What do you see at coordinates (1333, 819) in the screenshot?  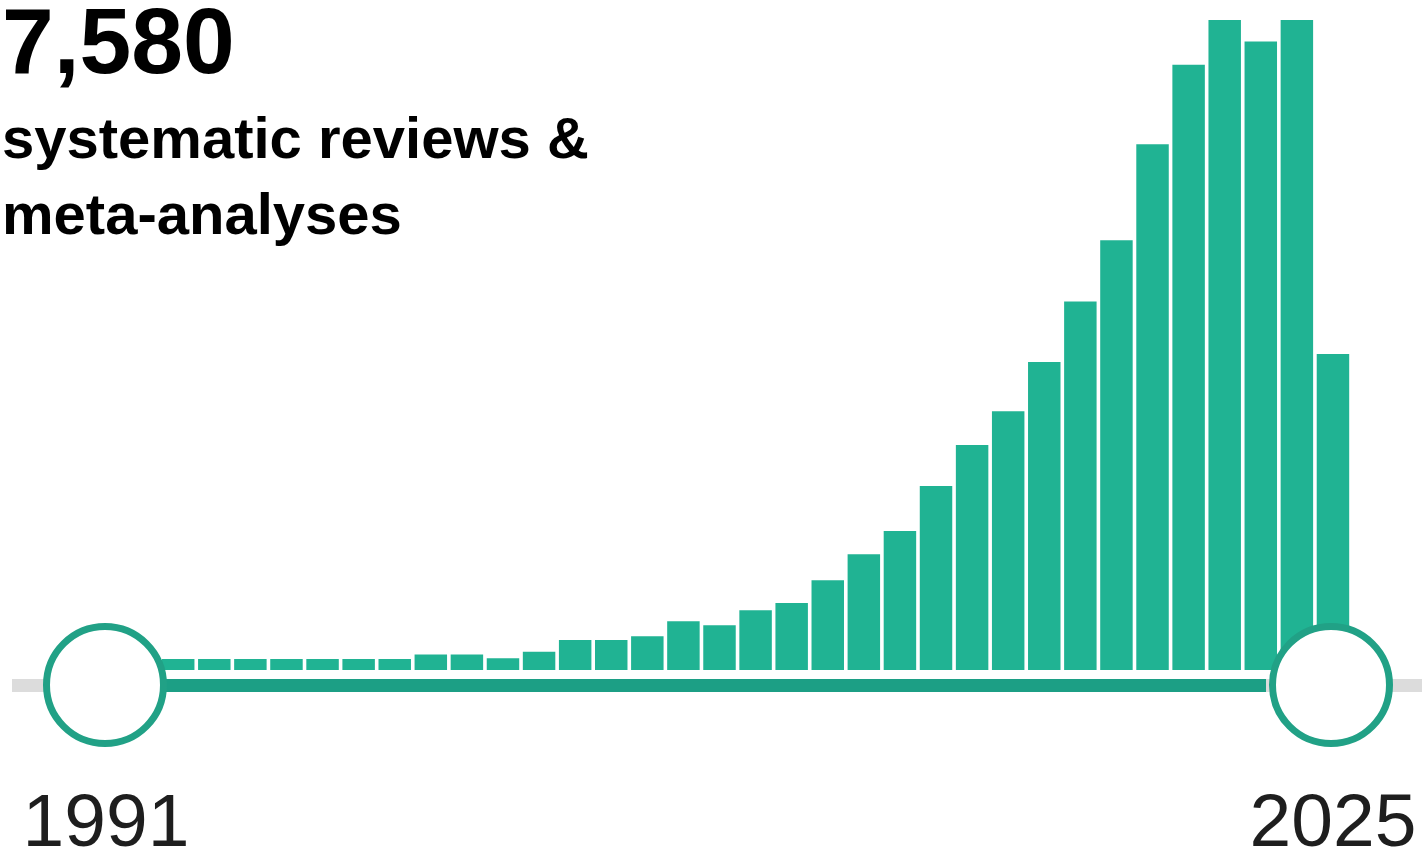 I see `x-tick-label: 2025` at bounding box center [1333, 819].